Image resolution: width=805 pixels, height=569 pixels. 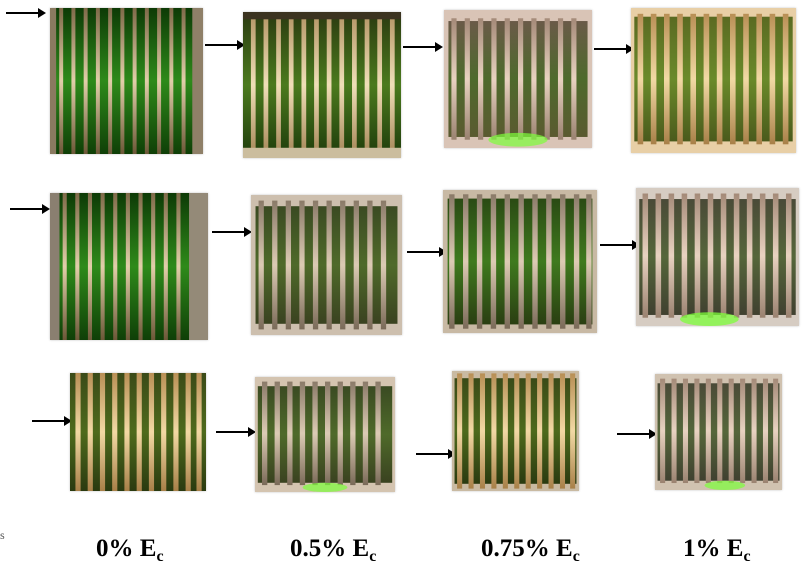 I want to click on specimen-photo-r1c1, so click(x=126, y=81).